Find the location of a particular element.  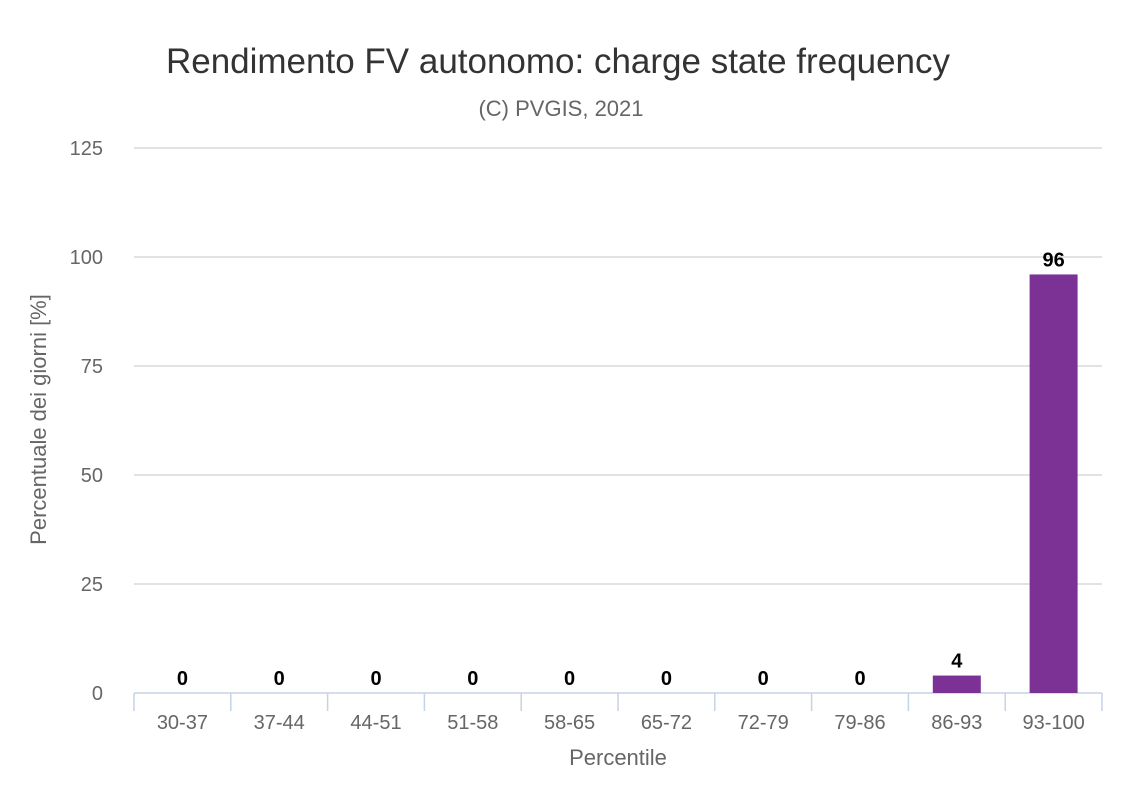

x-tick-label: 30-37 is located at coordinates (182, 723).